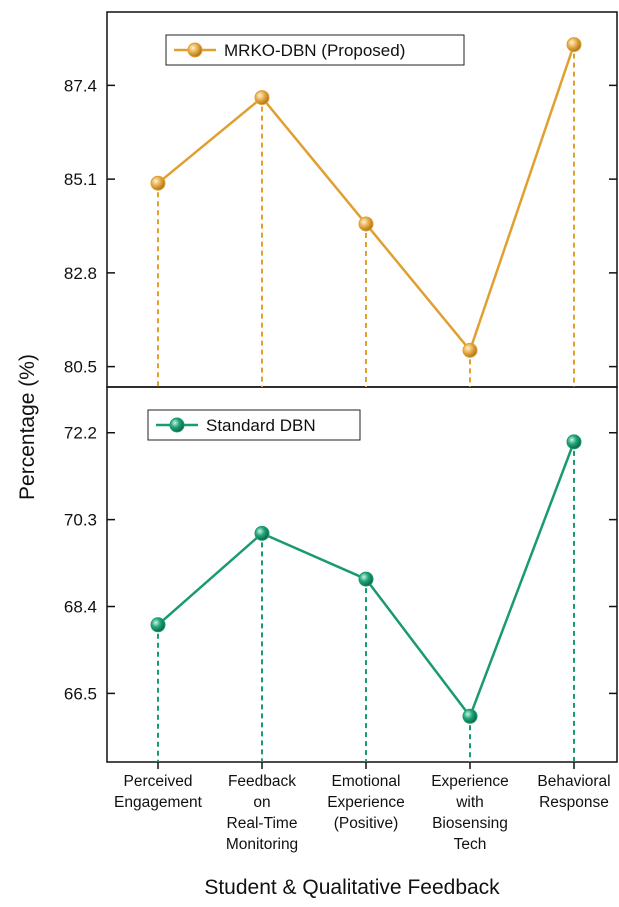  Describe the element at coordinates (261, 425) in the screenshot. I see `legend-label-1: Standard DBN` at that location.